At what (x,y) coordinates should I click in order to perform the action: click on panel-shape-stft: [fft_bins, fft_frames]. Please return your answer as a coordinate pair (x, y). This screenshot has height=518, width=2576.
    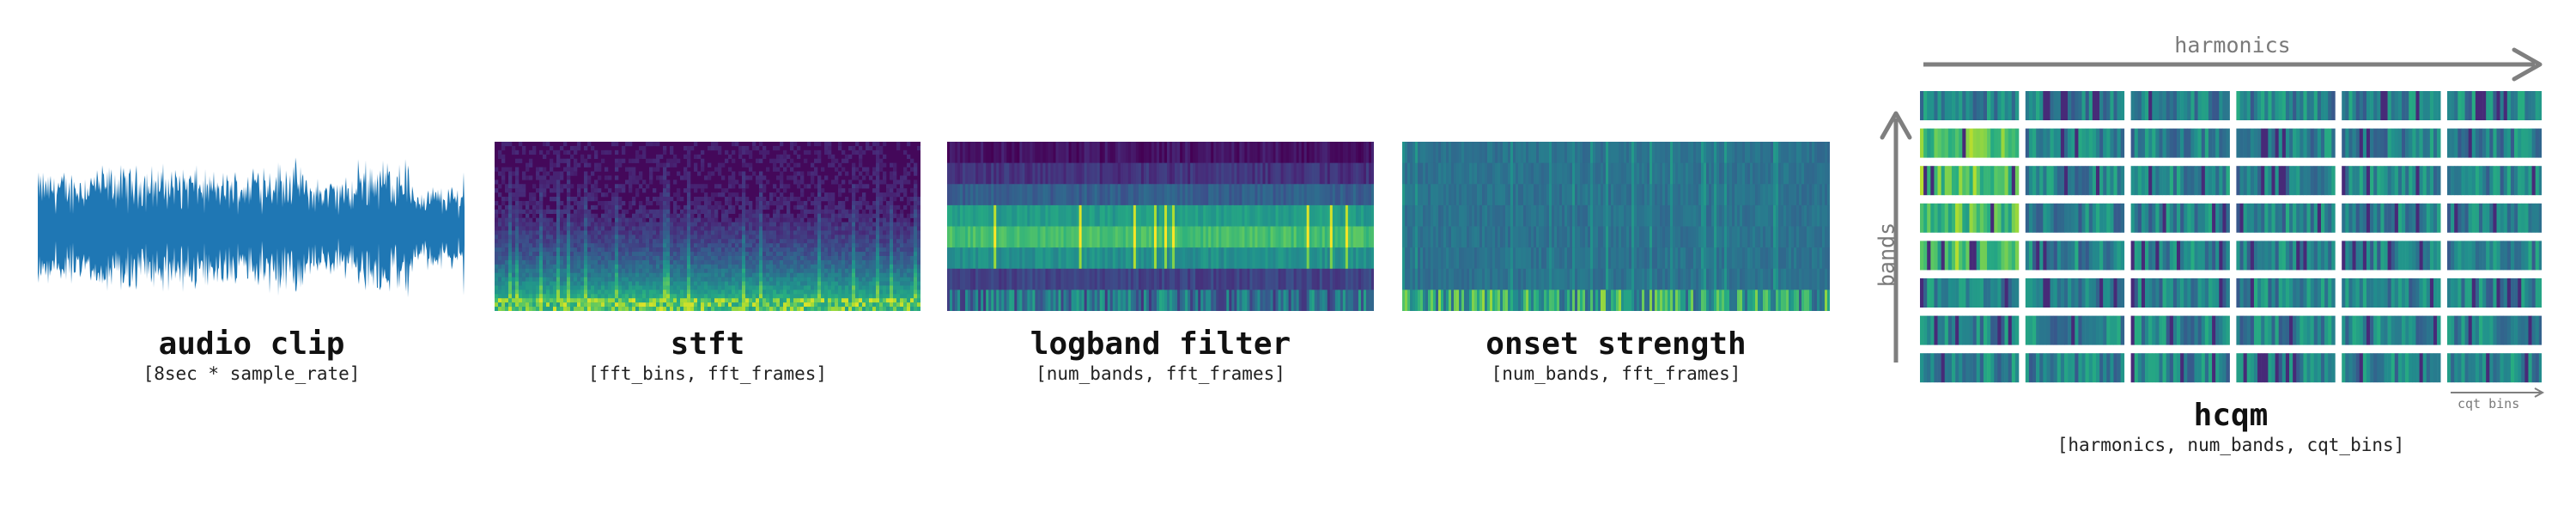
    Looking at the image, I should click on (707, 373).